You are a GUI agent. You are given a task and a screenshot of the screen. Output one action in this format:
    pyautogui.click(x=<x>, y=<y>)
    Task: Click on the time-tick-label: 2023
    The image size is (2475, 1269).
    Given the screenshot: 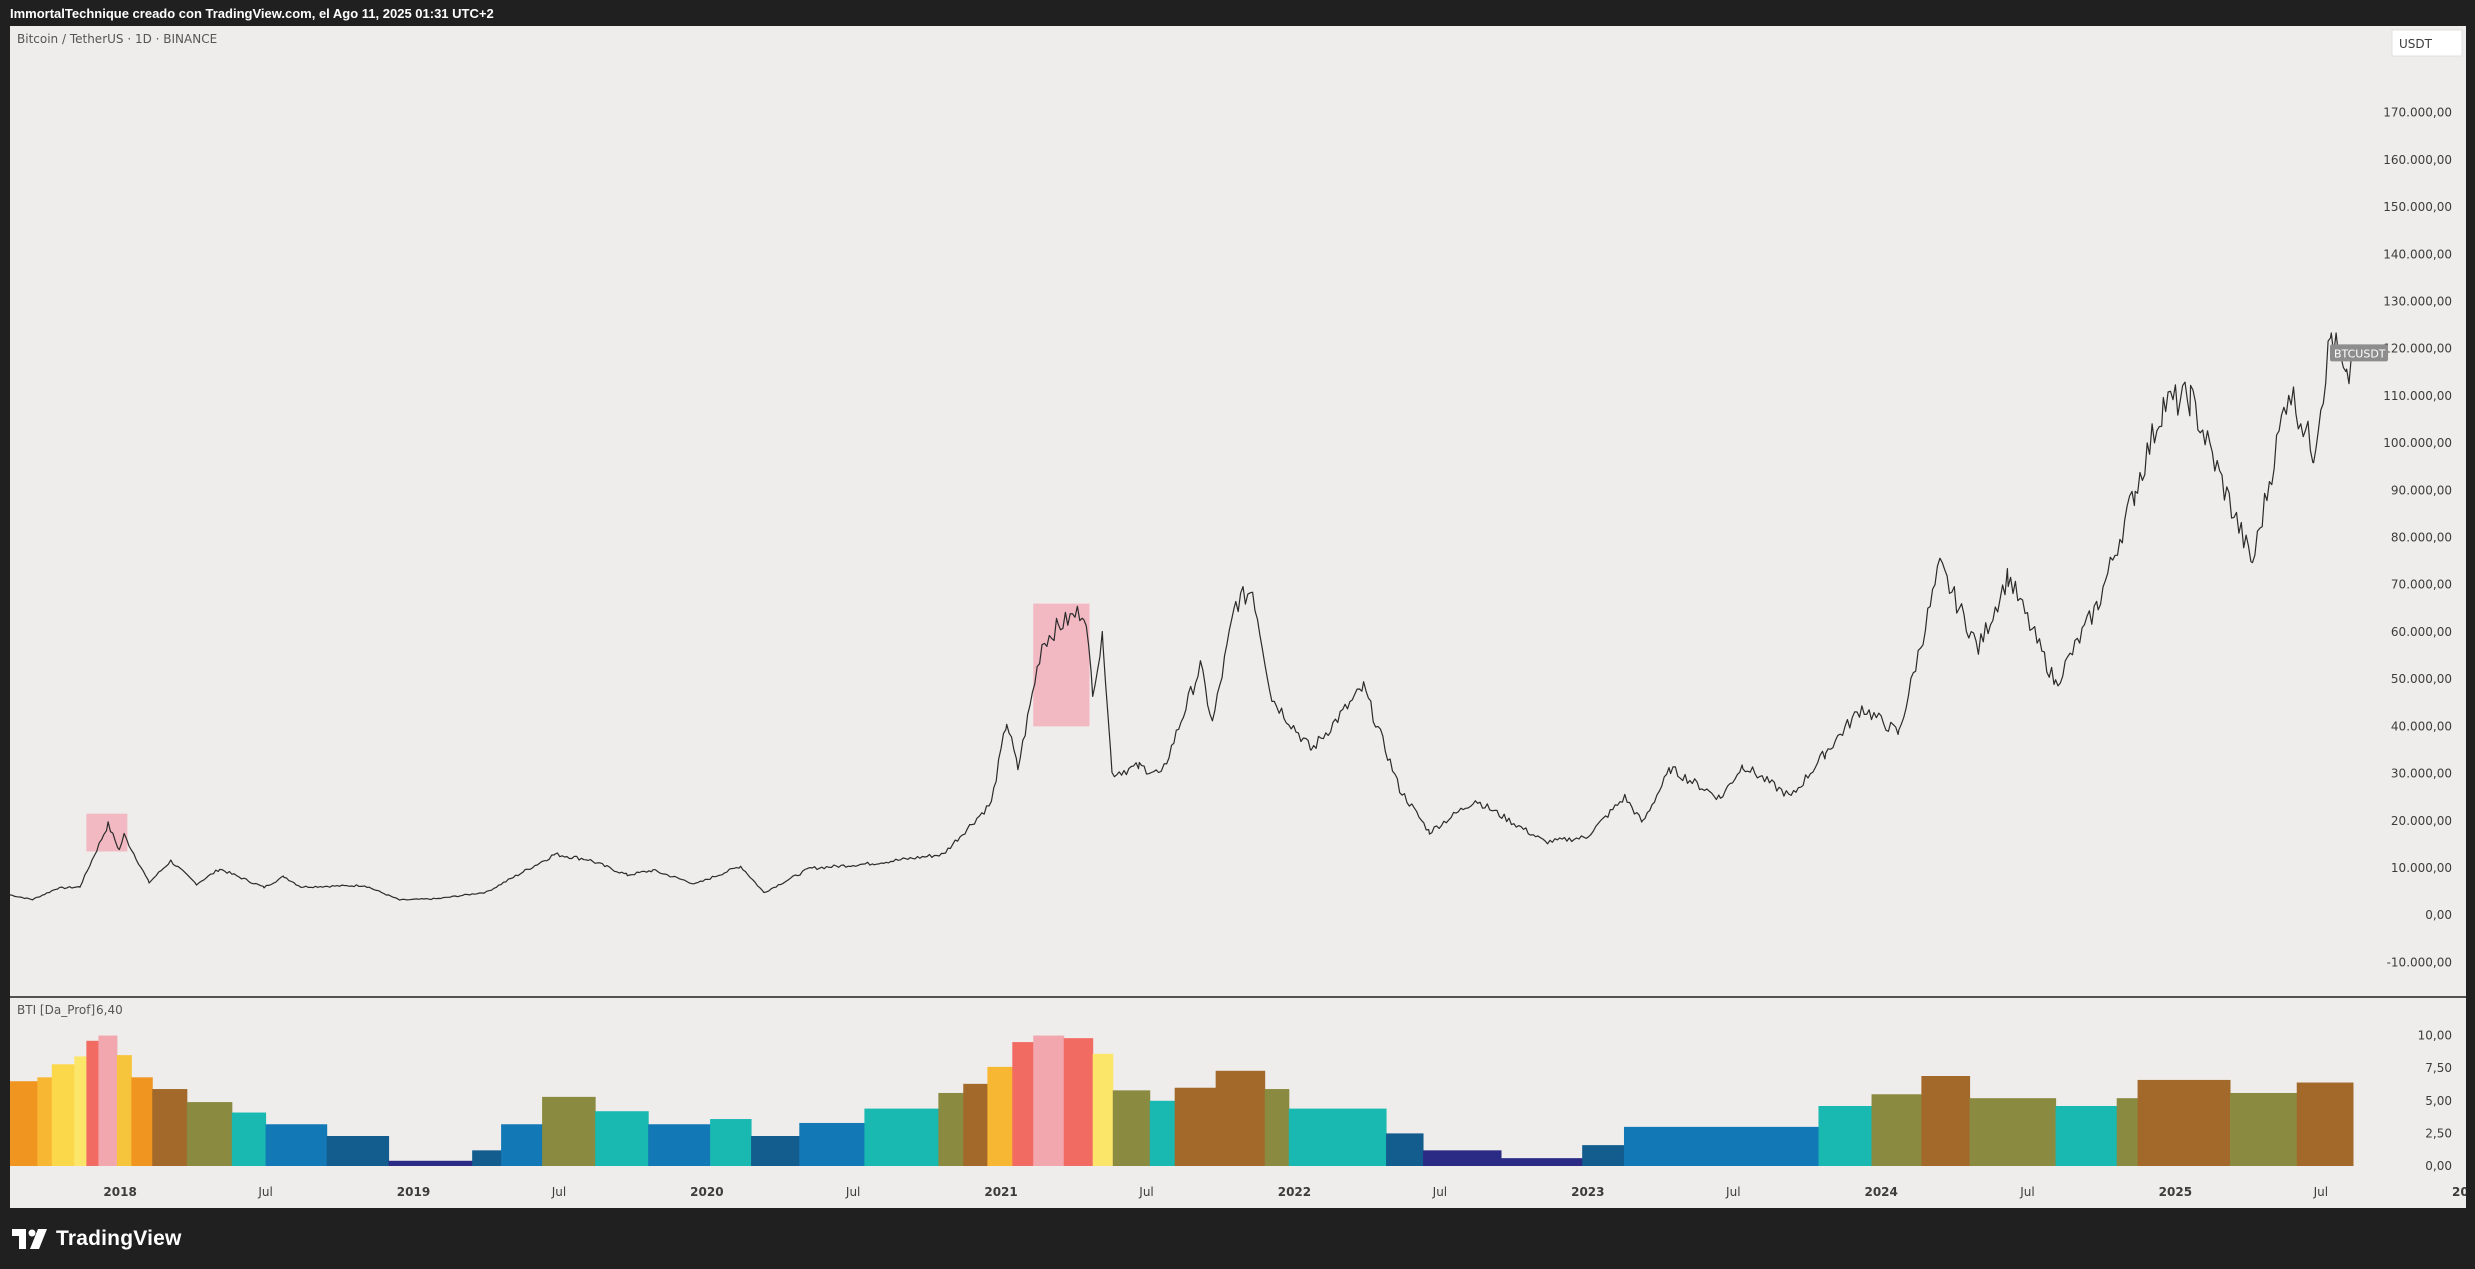 What is the action you would take?
    pyautogui.click(x=1587, y=1192)
    